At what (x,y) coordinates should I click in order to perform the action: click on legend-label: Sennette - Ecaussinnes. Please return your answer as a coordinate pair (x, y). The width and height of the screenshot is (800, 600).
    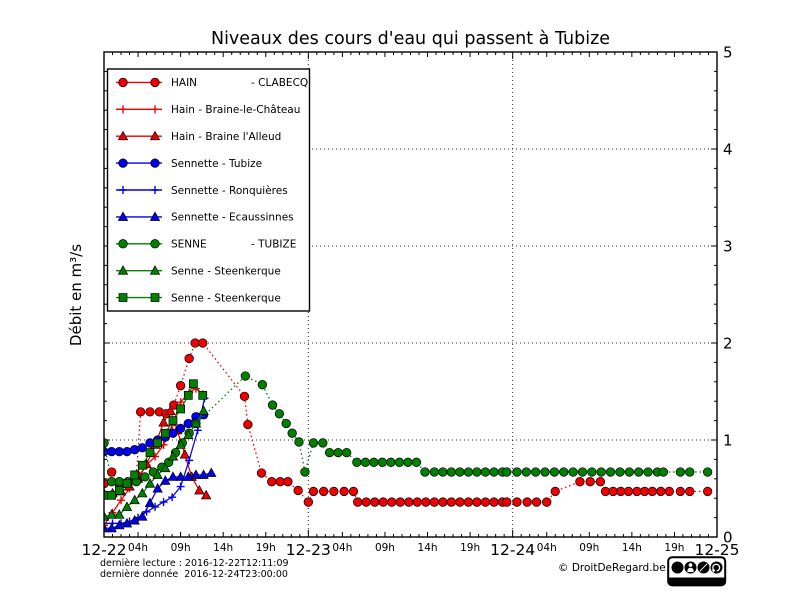
    Looking at the image, I should click on (232, 218).